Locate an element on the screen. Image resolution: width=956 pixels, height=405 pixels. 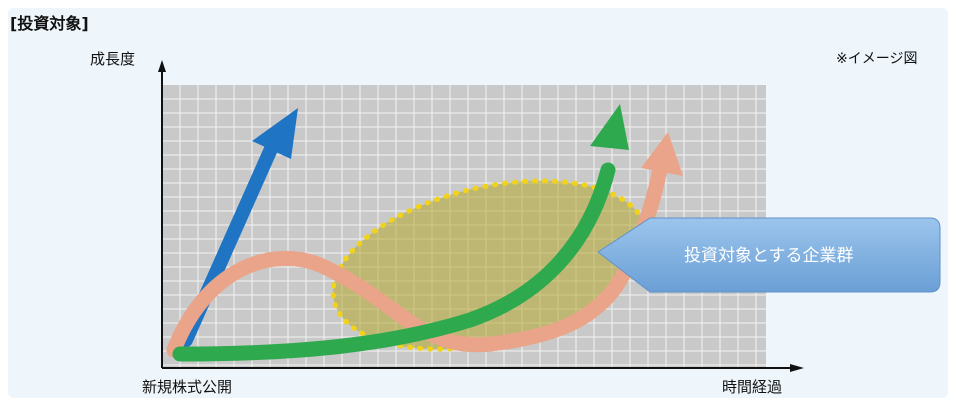
x-axis-start-label: 新規株式公開 is located at coordinates (187, 387).